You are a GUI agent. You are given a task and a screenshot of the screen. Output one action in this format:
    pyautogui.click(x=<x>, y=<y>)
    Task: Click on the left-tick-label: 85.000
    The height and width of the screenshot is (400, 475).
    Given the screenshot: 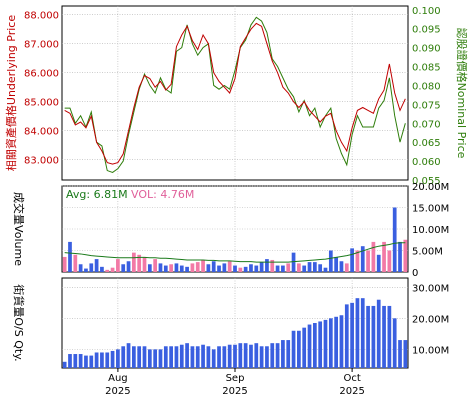 What is the action you would take?
    pyautogui.click(x=41, y=103)
    